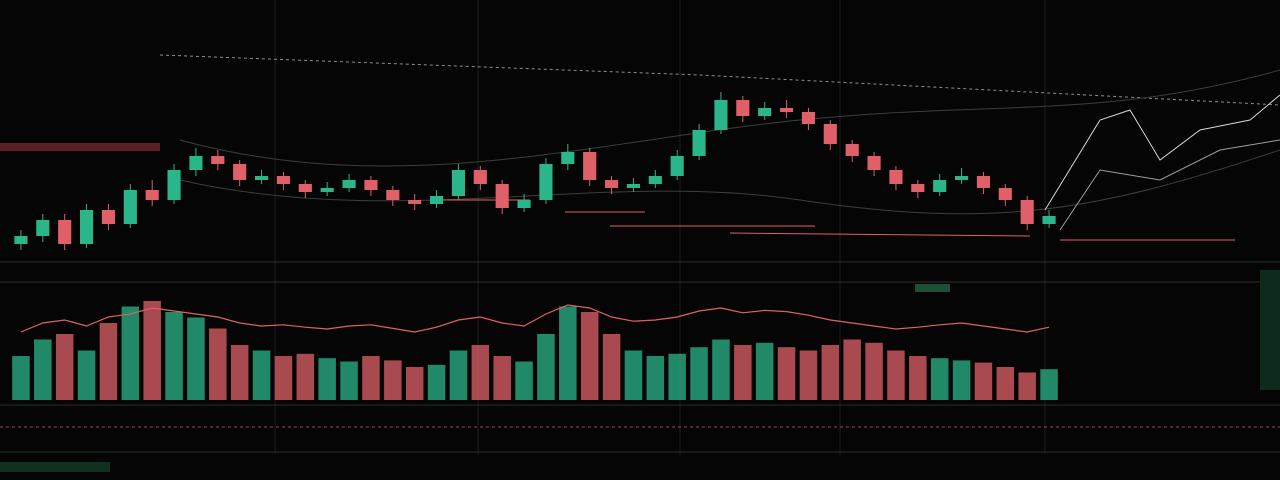 The width and height of the screenshot is (1280, 480). What do you see at coordinates (1270, 330) in the screenshot?
I see `side-scale` at bounding box center [1270, 330].